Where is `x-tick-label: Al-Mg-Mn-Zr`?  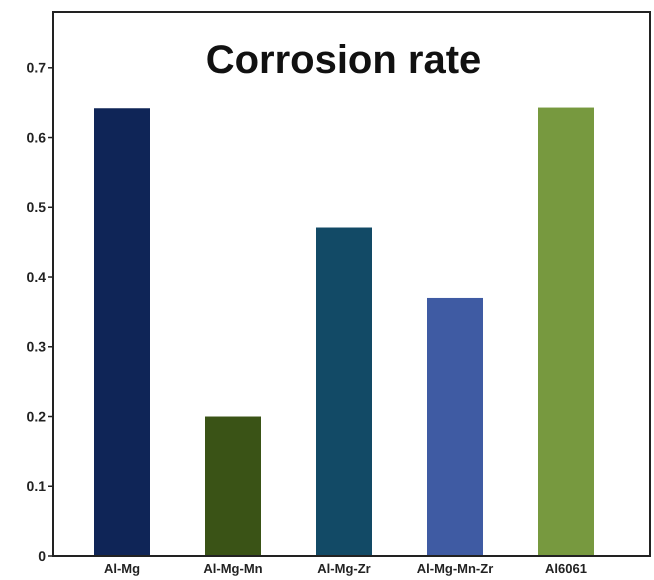
x-tick-label: Al-Mg-Mn-Zr is located at coordinates (455, 568).